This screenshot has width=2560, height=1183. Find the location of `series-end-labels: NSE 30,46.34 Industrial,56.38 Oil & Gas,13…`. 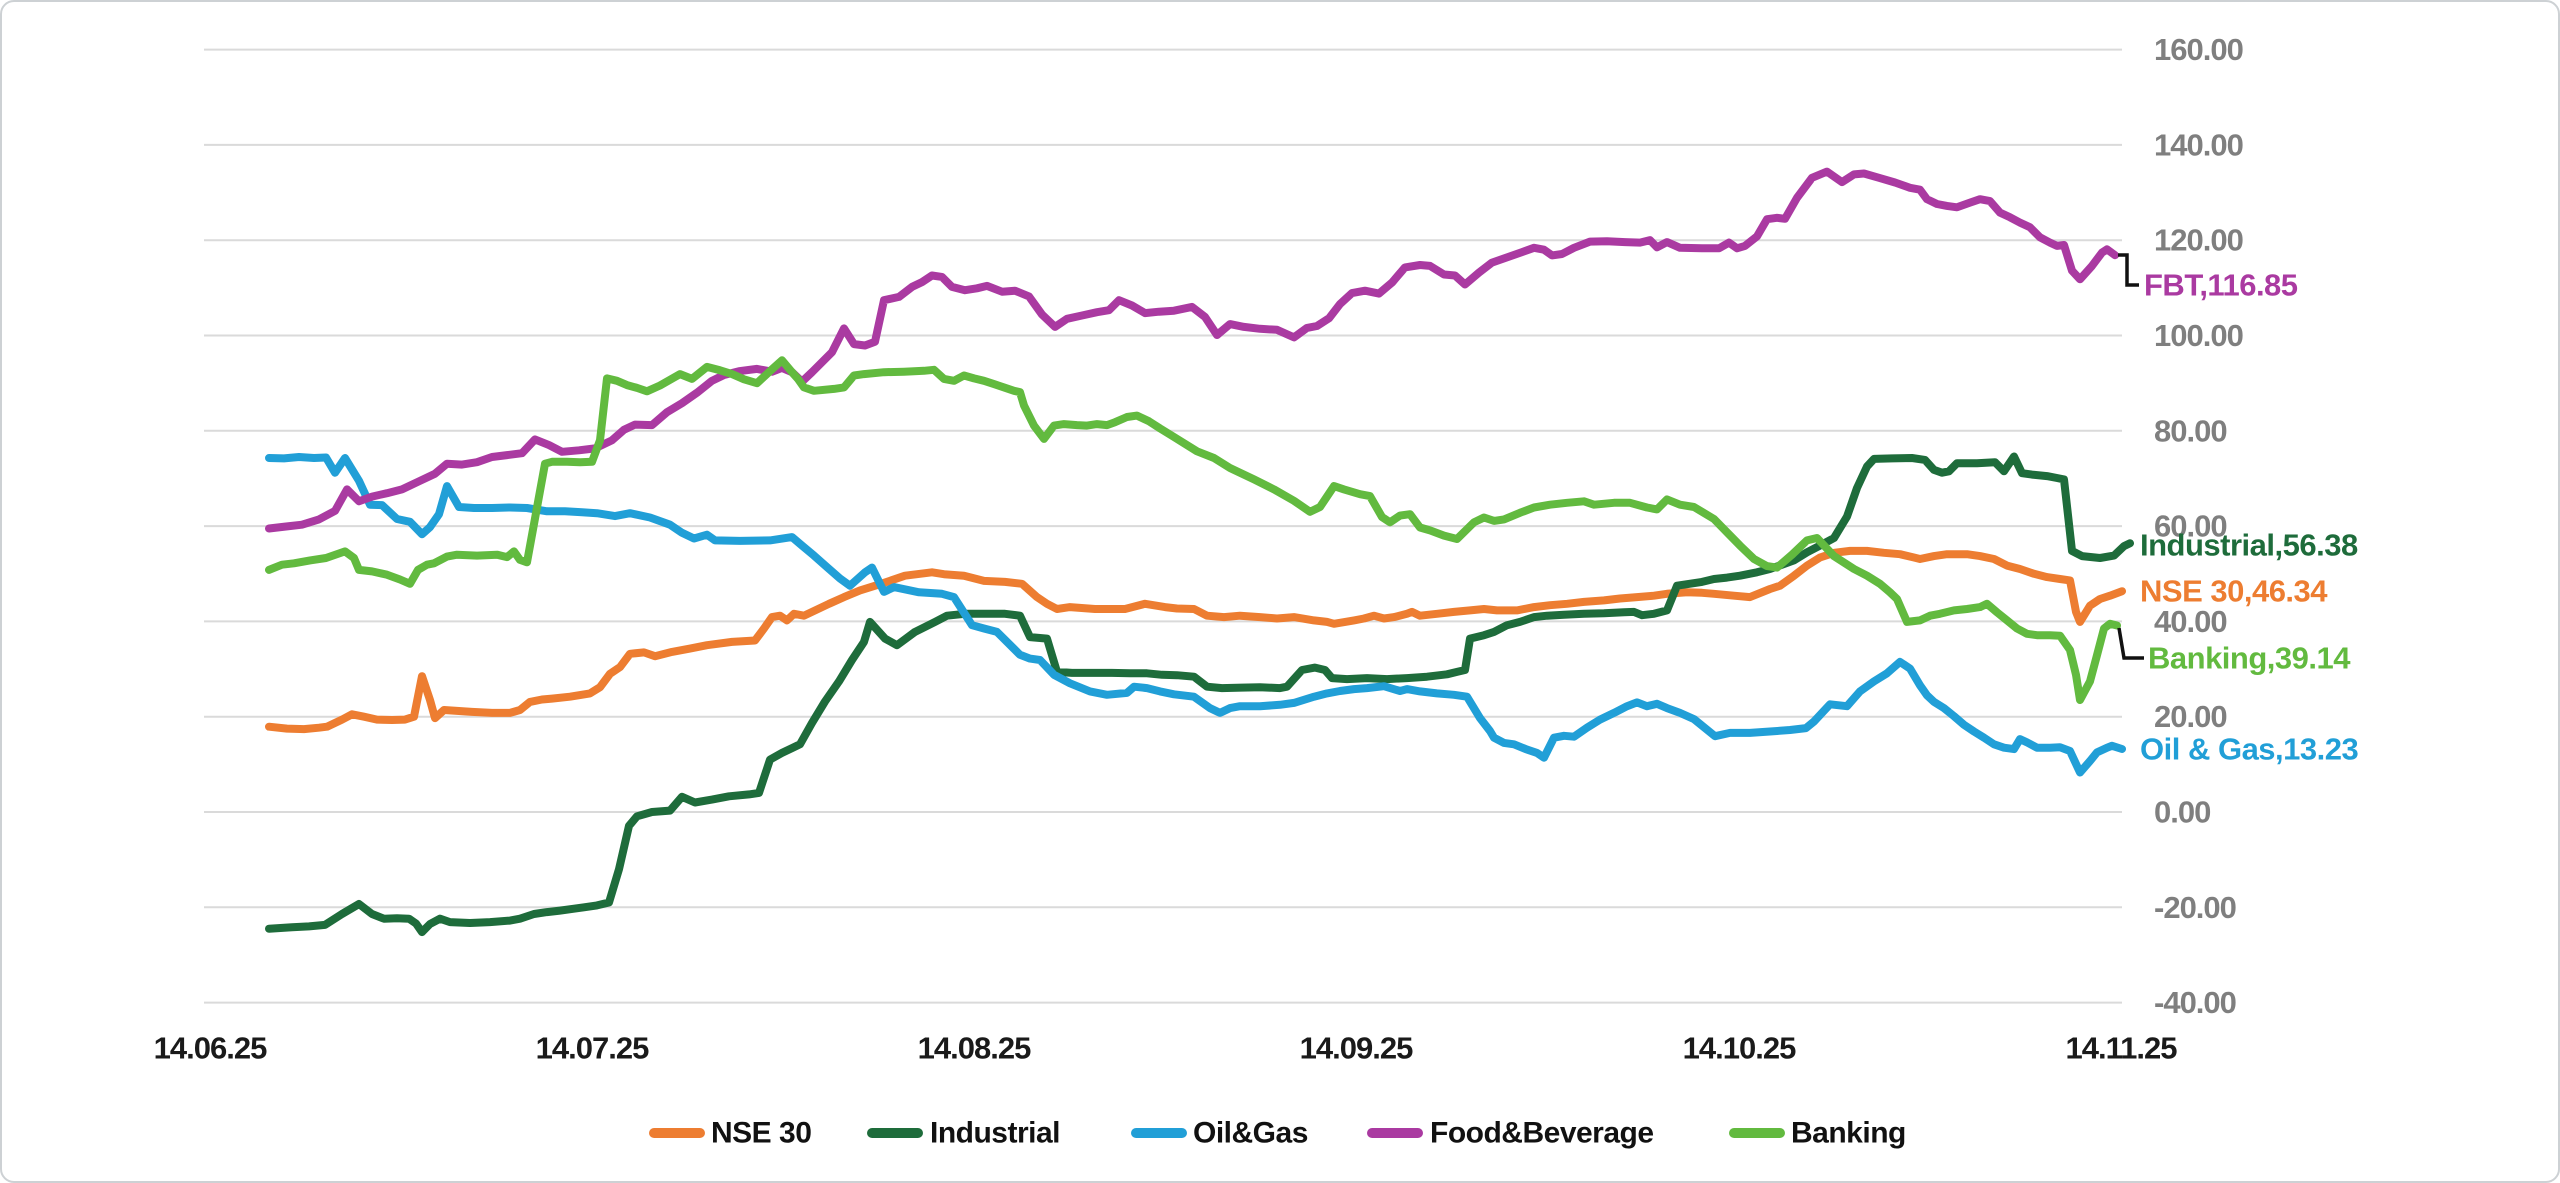

series-end-labels: NSE 30,46.34 Industrial,56.38 Oil & Gas,13… is located at coordinates (2238, 510).